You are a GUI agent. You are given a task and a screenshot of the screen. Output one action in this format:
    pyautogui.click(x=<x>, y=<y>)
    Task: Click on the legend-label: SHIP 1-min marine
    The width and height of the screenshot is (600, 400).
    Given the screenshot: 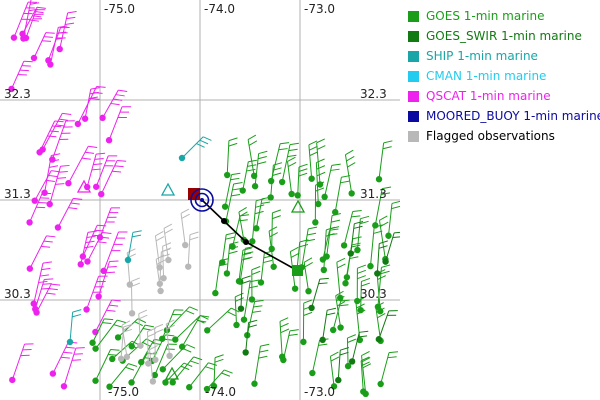 What is the action you would take?
    pyautogui.click(x=482, y=56)
    